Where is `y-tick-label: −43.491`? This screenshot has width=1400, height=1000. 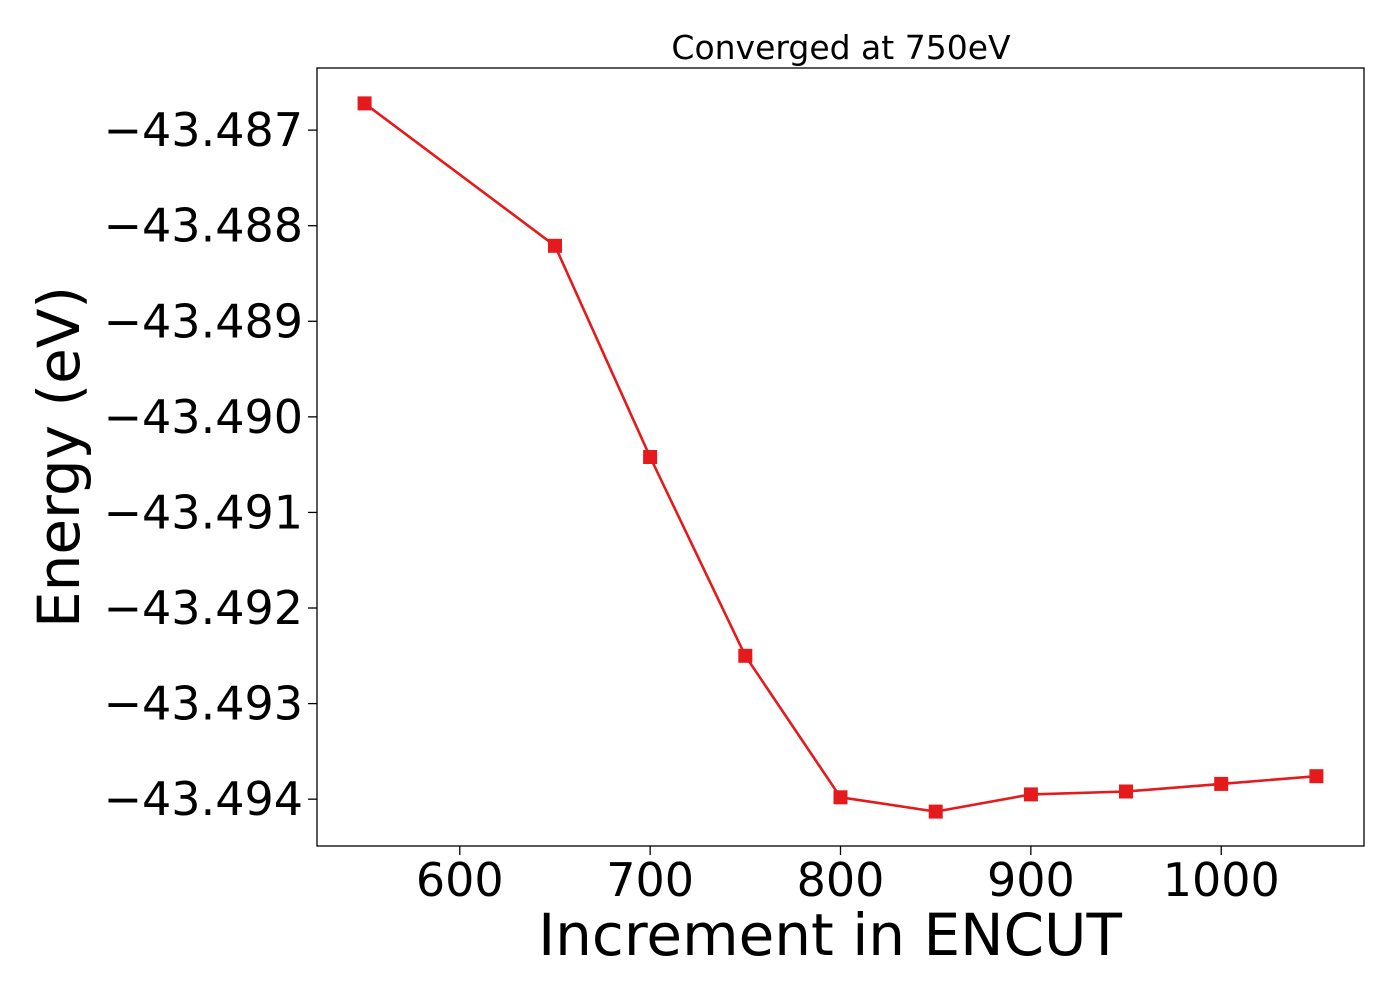
y-tick-label: −43.491 is located at coordinates (204, 512).